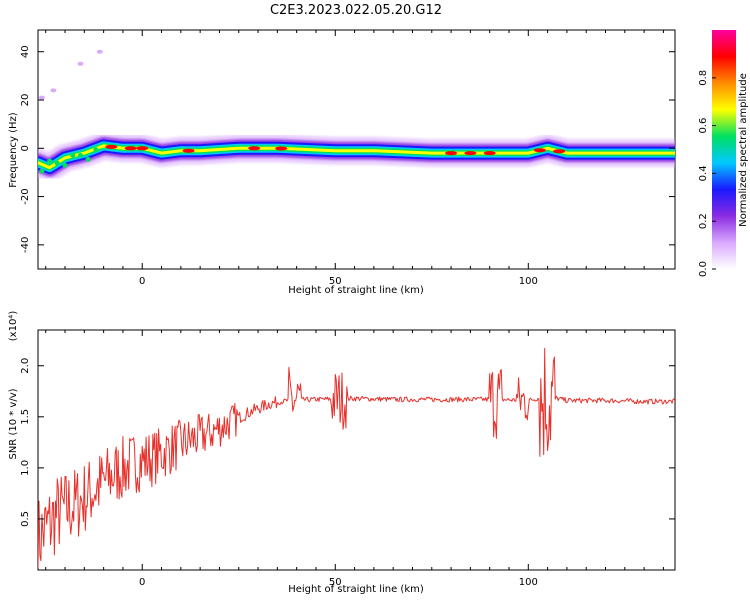  What do you see at coordinates (13, 326) in the screenshot?
I see `snr-y-multiplier: (x10⁴)` at bounding box center [13, 326].